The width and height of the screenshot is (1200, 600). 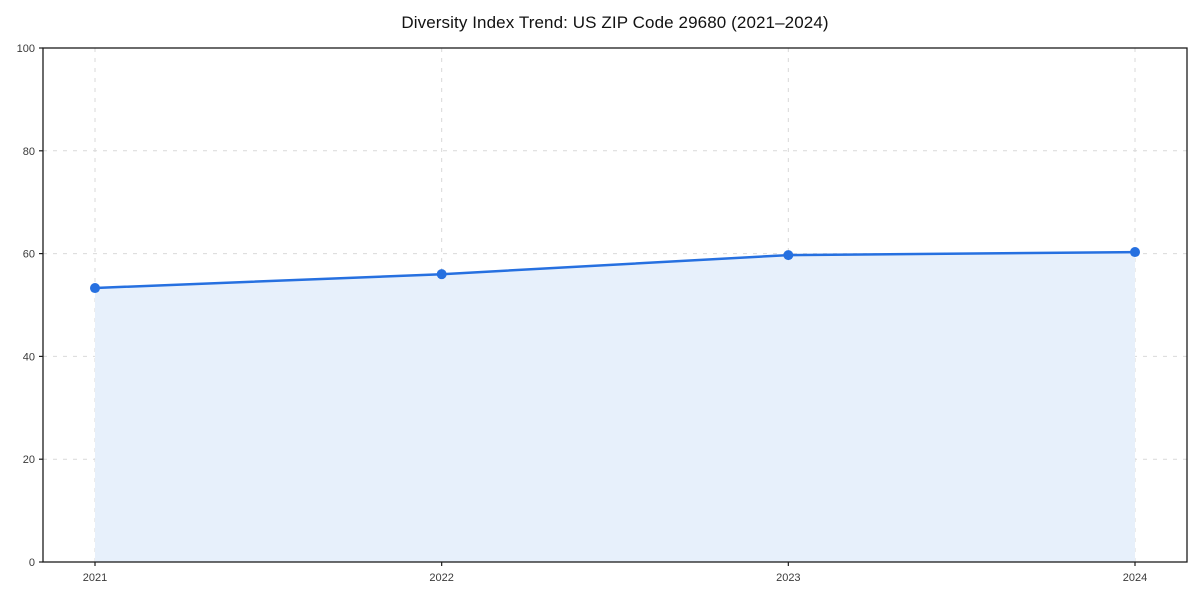 What do you see at coordinates (29, 357) in the screenshot?
I see `y-tick-label: 40` at bounding box center [29, 357].